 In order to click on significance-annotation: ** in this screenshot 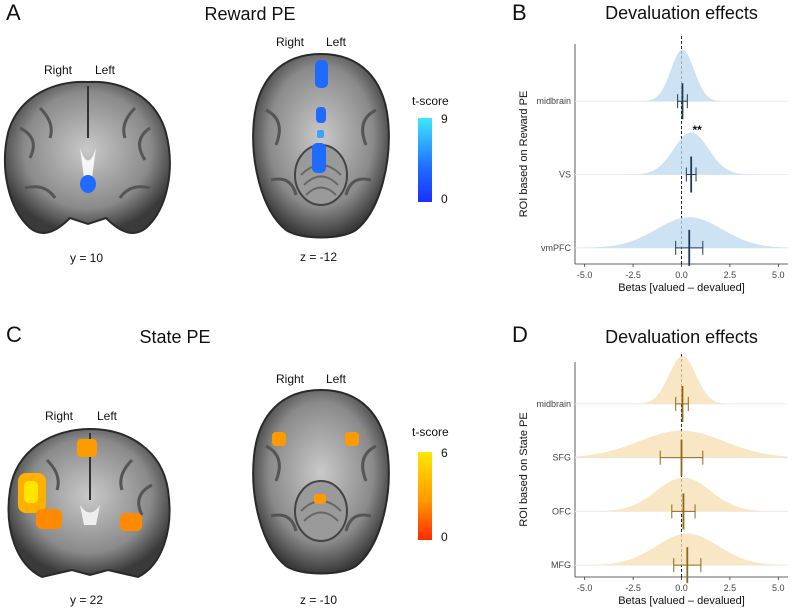, I will do `click(698, 130)`.